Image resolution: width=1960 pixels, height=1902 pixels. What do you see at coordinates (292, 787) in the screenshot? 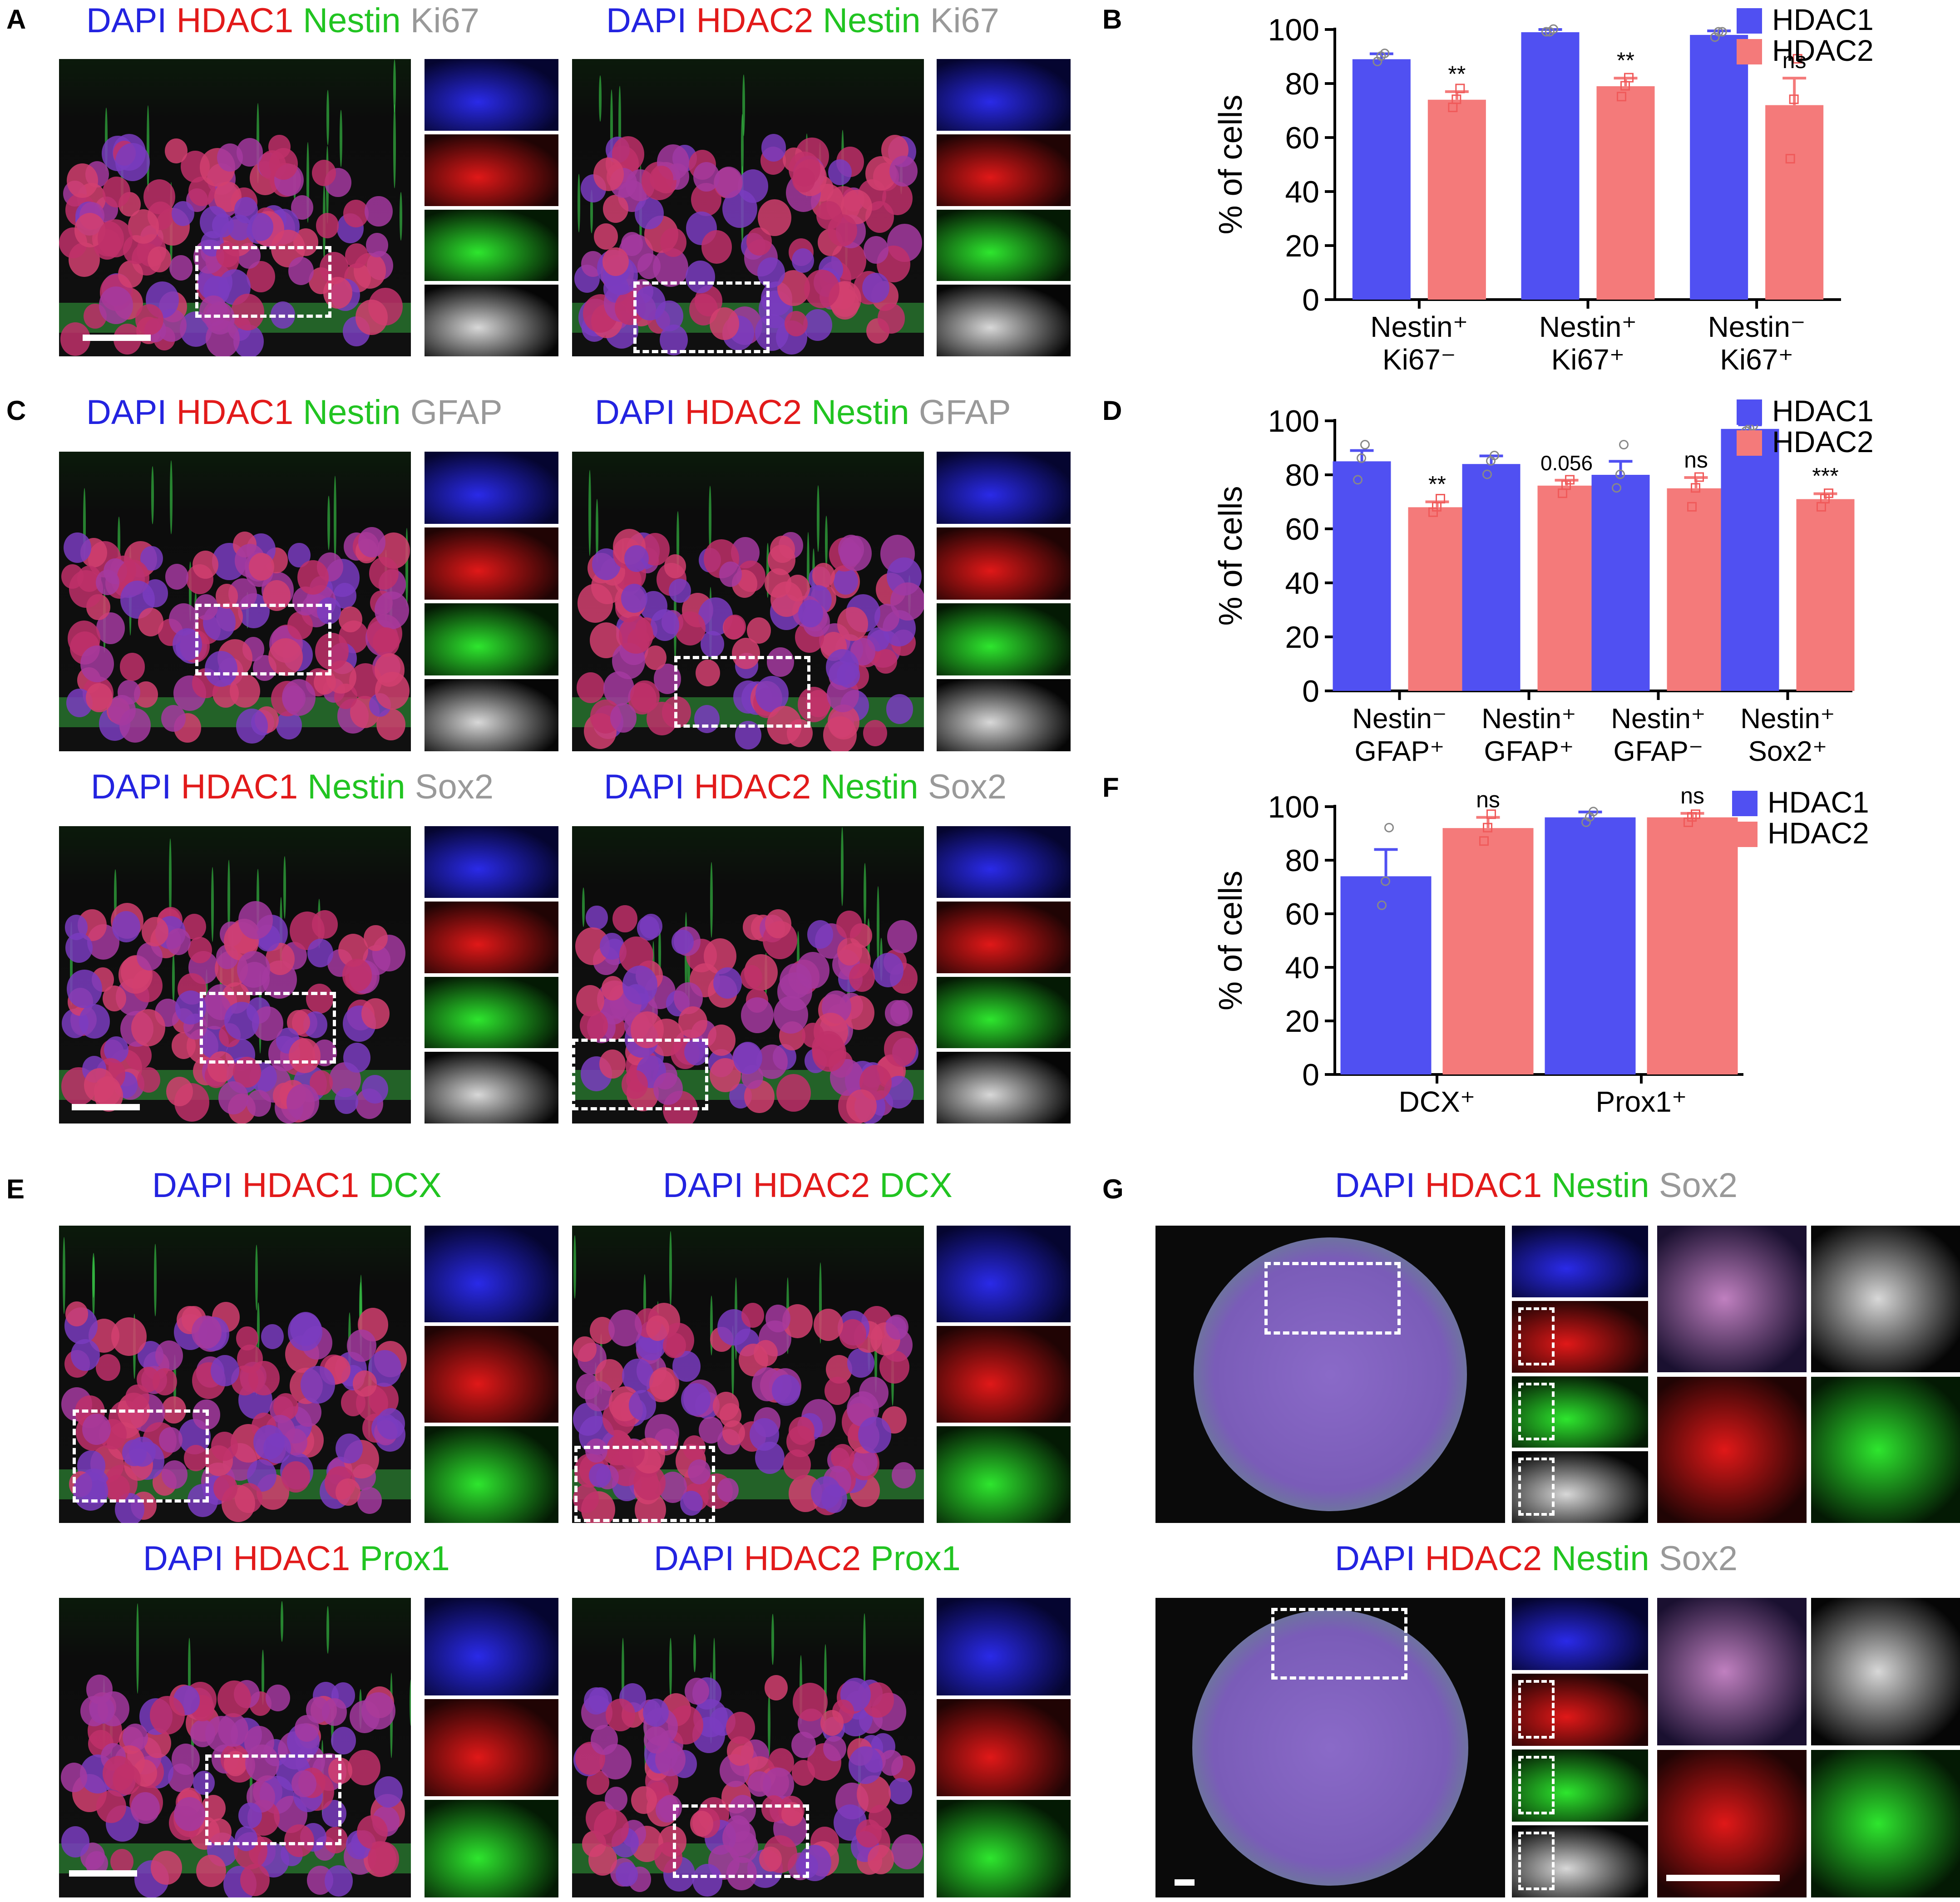
I see `panel-c-bottom-left-title: DAPI HDAC1 Nestin Sox2` at bounding box center [292, 787].